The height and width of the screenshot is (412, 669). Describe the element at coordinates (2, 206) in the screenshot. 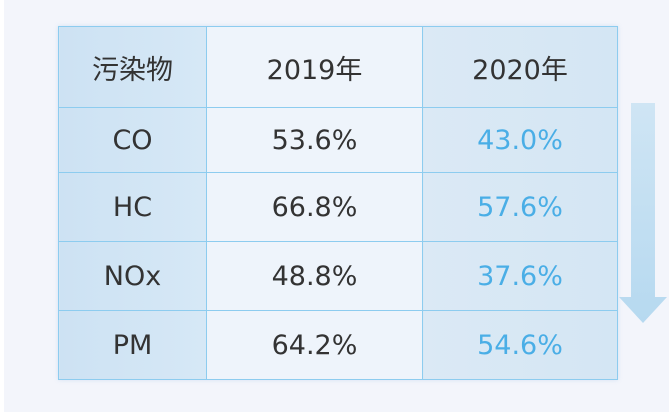

I see `page-edge` at that location.